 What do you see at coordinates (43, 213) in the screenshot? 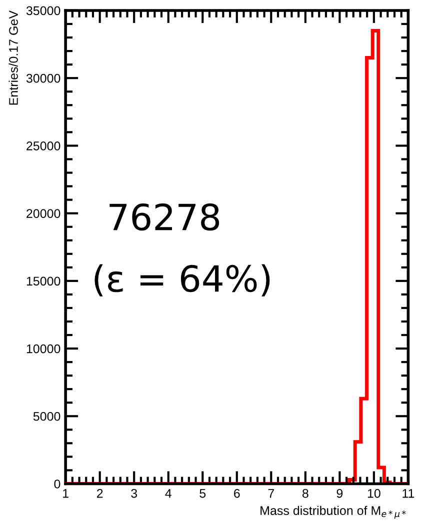
I see `y-tick-label: 20000` at bounding box center [43, 213].